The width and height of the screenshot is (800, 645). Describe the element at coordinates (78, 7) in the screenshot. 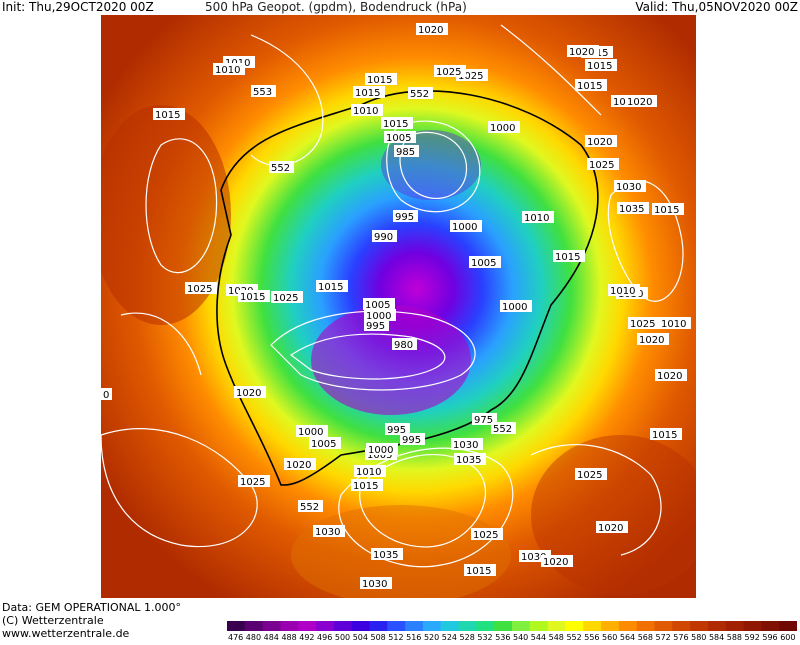

I see `init-time: Init: Thu,29OCT2020 00Z` at that location.